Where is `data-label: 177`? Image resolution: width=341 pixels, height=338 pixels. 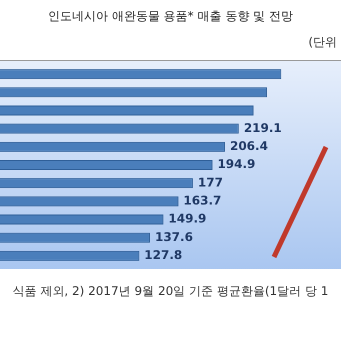 data-label: 177 is located at coordinates (210, 182).